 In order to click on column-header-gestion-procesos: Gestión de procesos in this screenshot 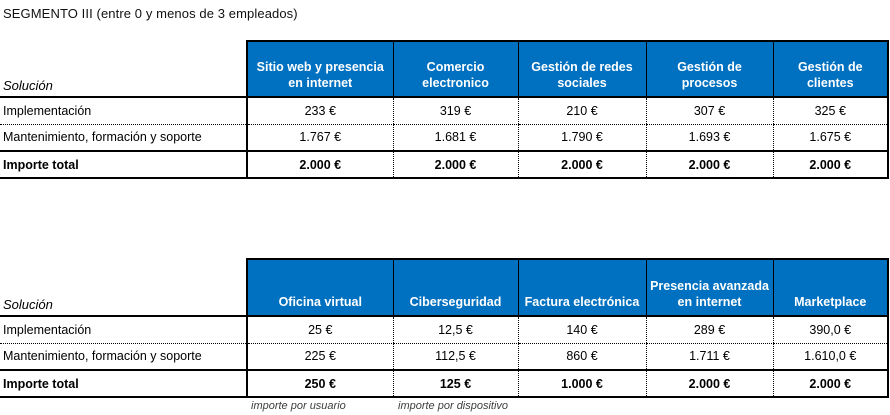, I will do `click(709, 69)`.